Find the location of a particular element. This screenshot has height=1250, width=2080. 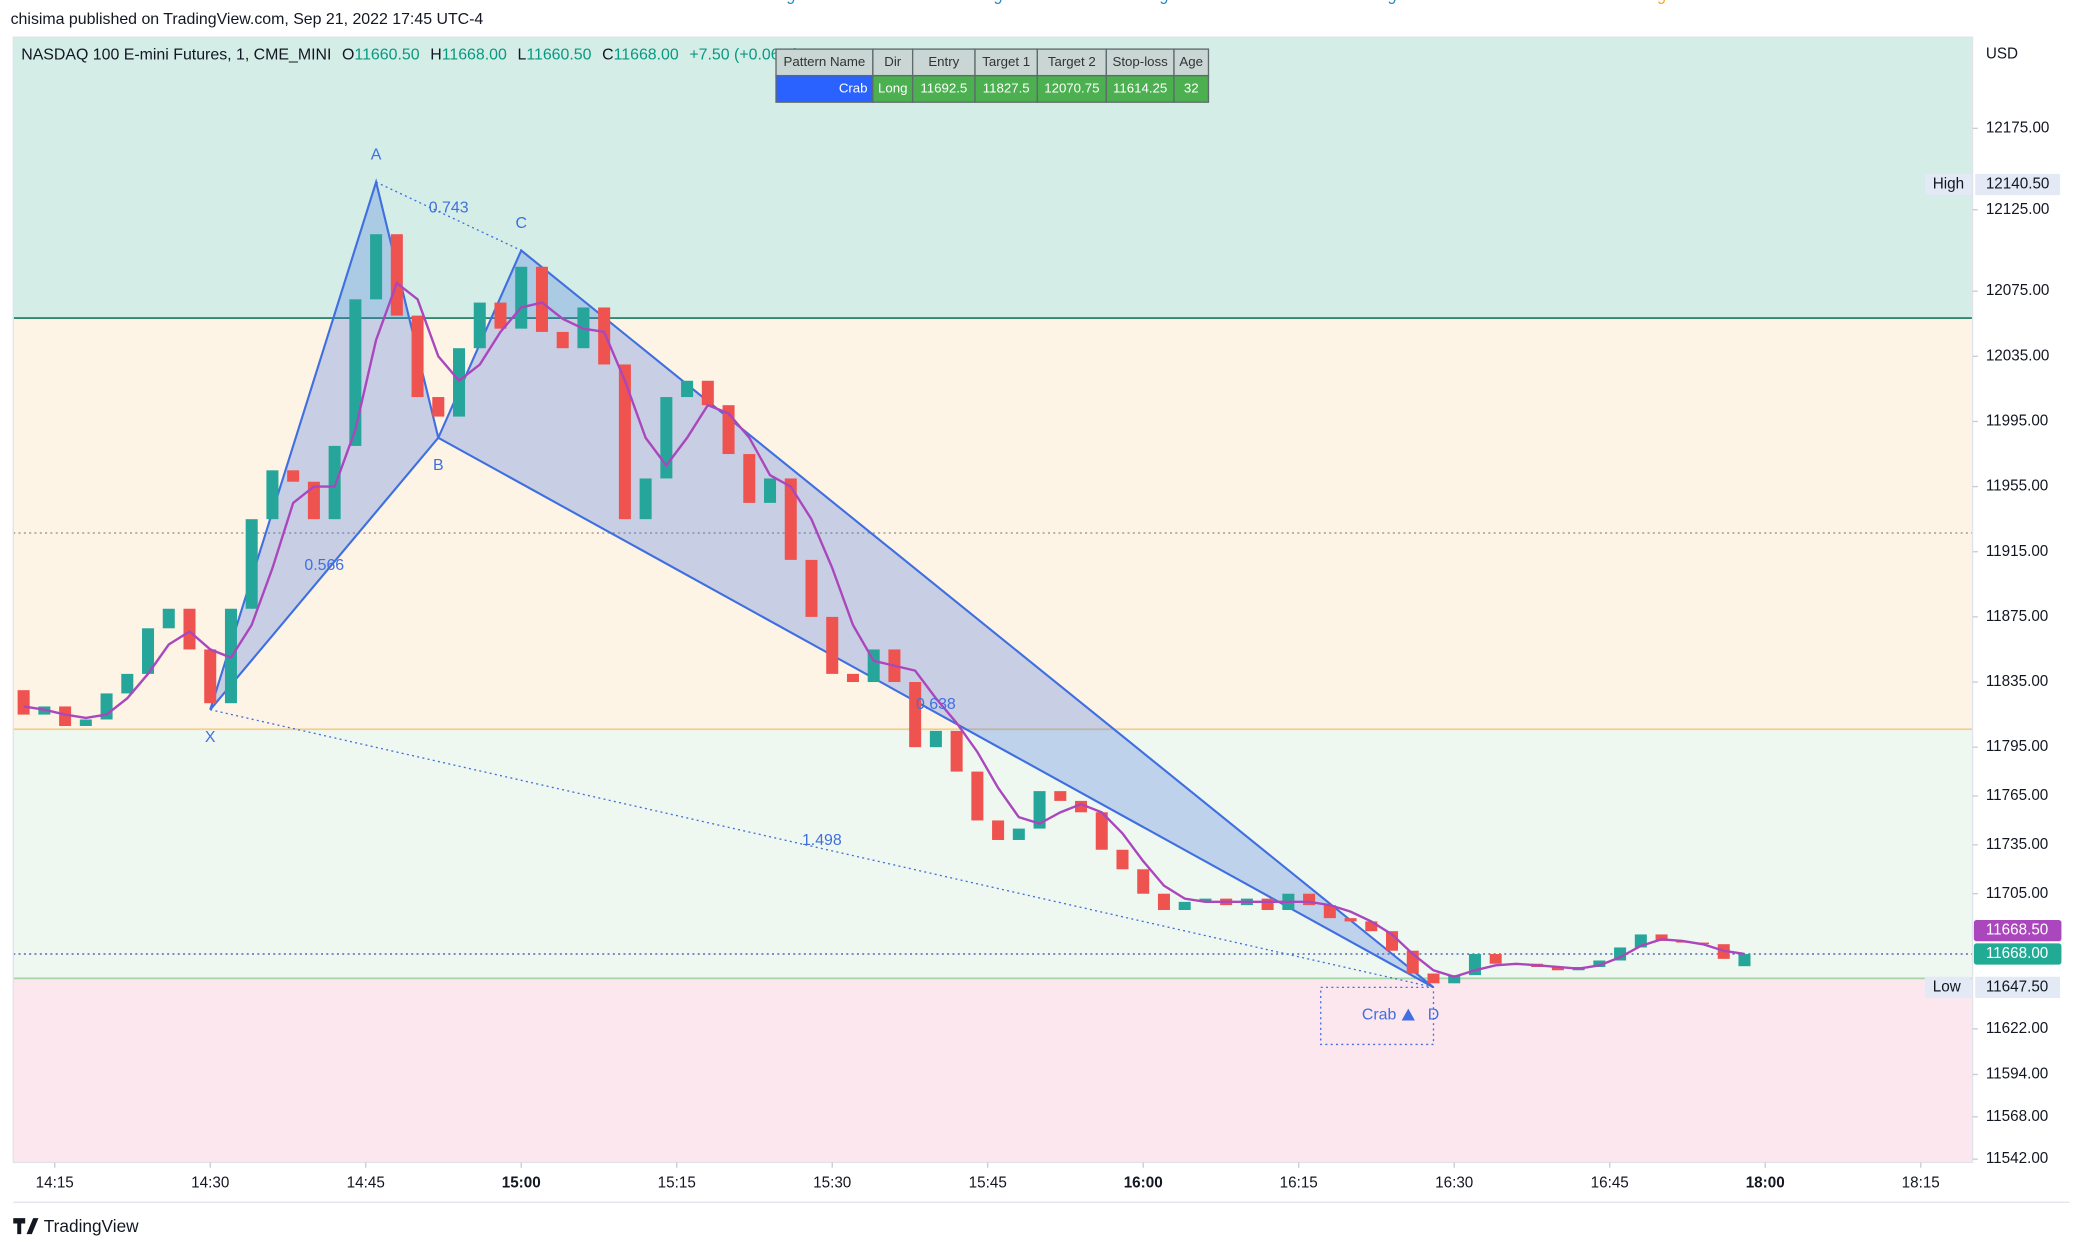

pattern-point-label: C is located at coordinates (520, 223).